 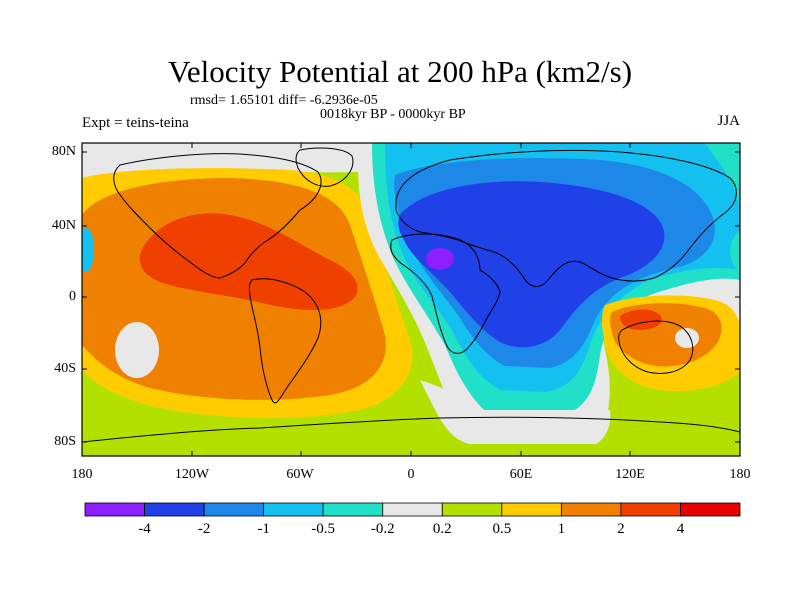 What do you see at coordinates (728, 121) in the screenshot?
I see `season-label: JJA` at bounding box center [728, 121].